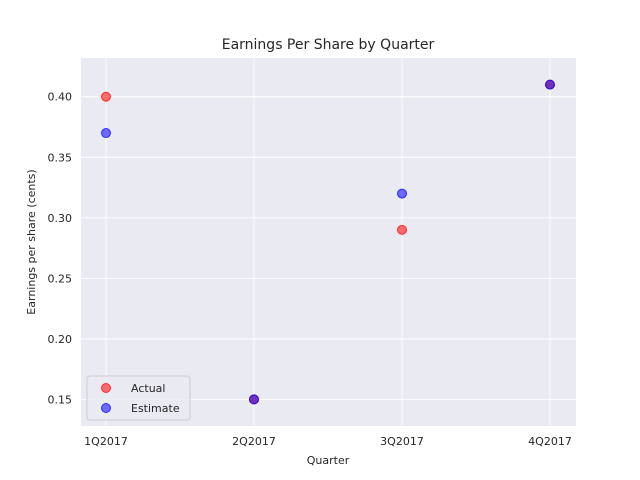 The width and height of the screenshot is (640, 480). Describe the element at coordinates (60, 249) in the screenshot. I see `y-tick-labels: 0.15 0.20 0.25 0.30 0.35 0.40` at that location.